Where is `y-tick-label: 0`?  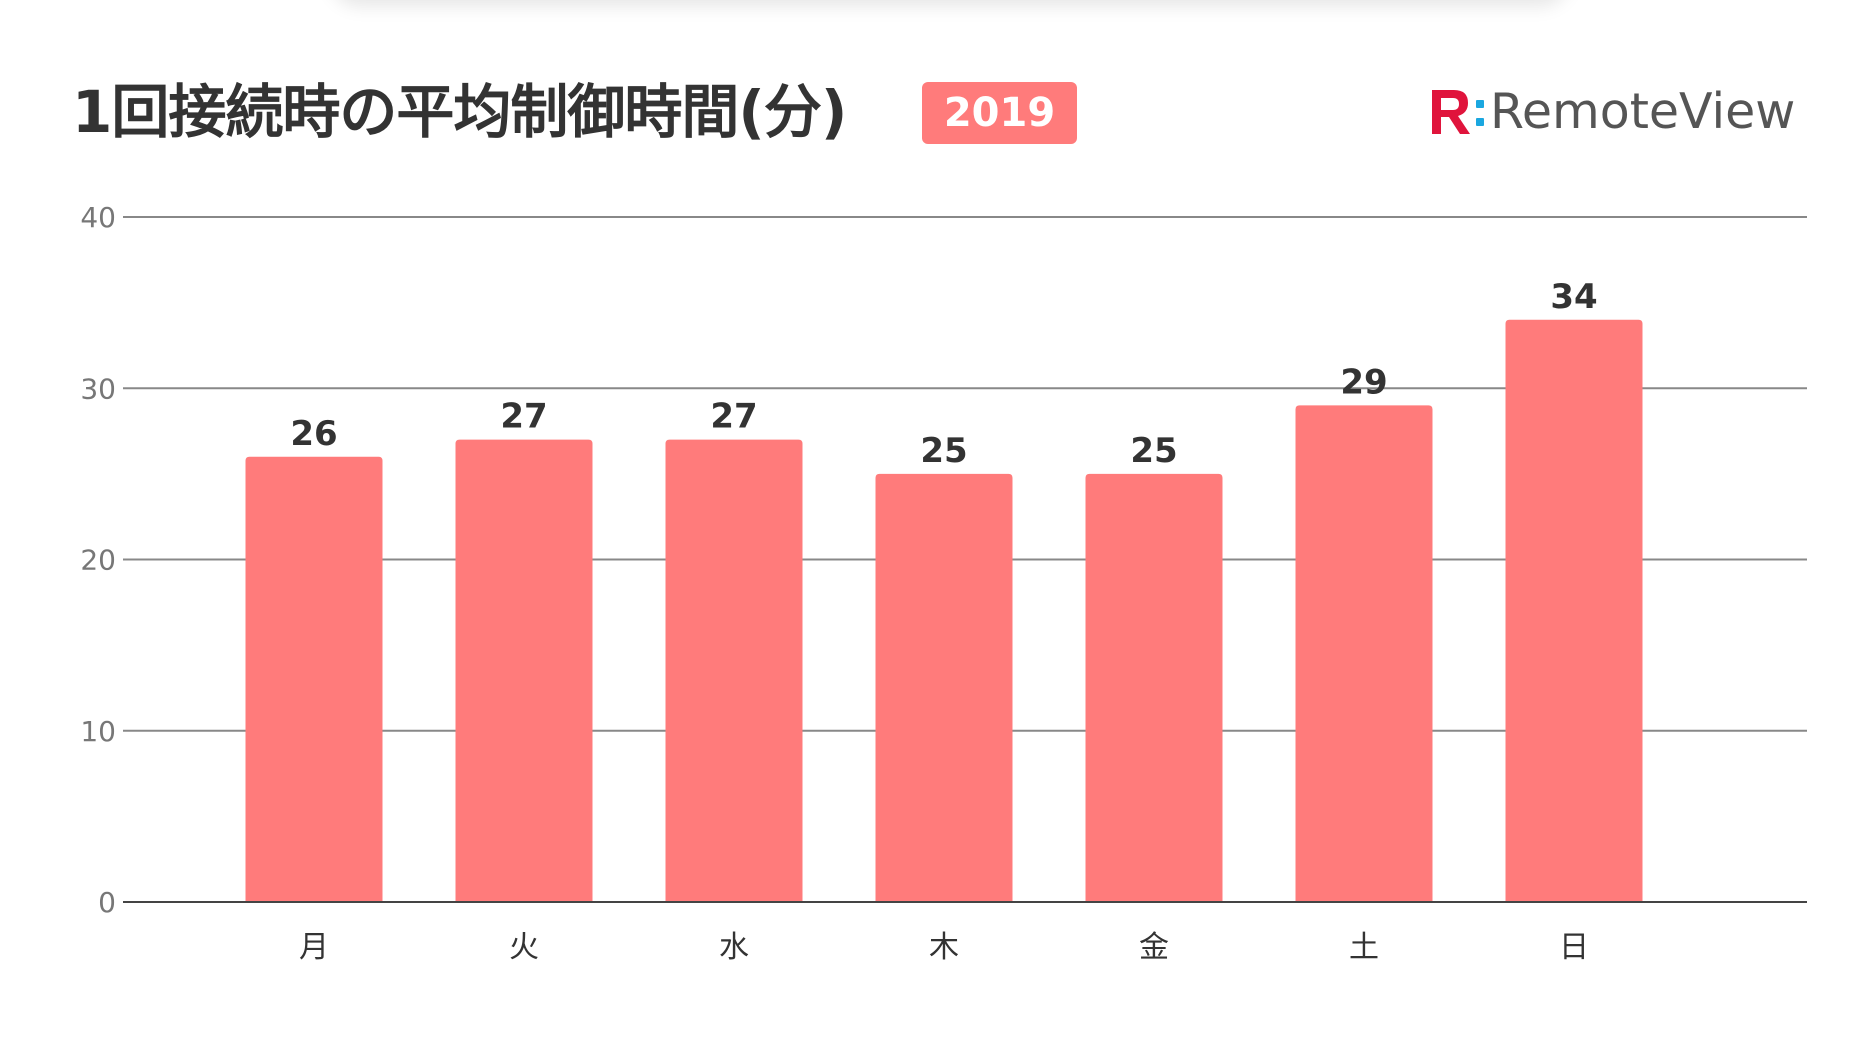 y-tick-label: 0 is located at coordinates (107, 902).